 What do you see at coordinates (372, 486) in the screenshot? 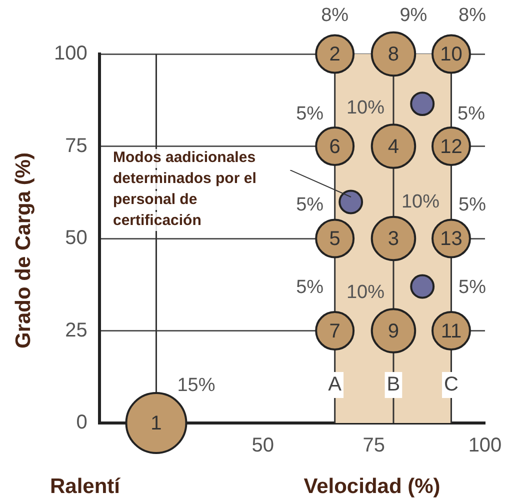
I see `x-axis-title: Velocidad (%)` at bounding box center [372, 486].